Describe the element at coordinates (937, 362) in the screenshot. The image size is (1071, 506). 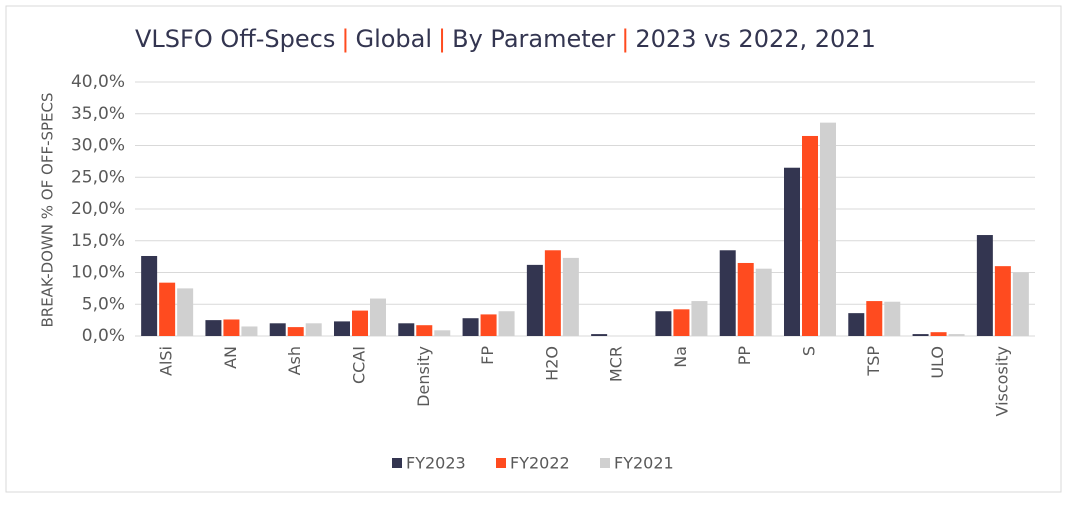
I see `x-tick-label: ULO` at that location.